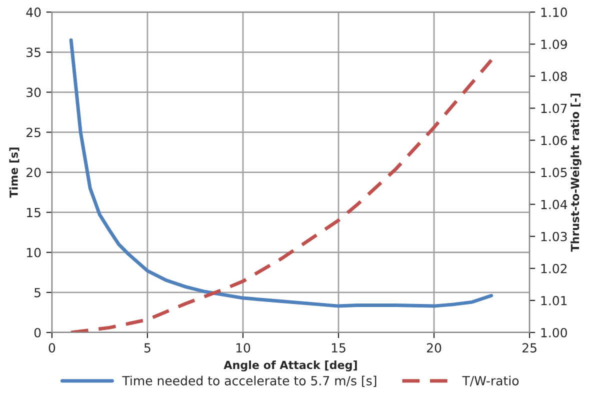 This screenshot has width=597, height=403. What do you see at coordinates (554, 269) in the screenshot?
I see `y2-tick-label: 1.02` at bounding box center [554, 269].